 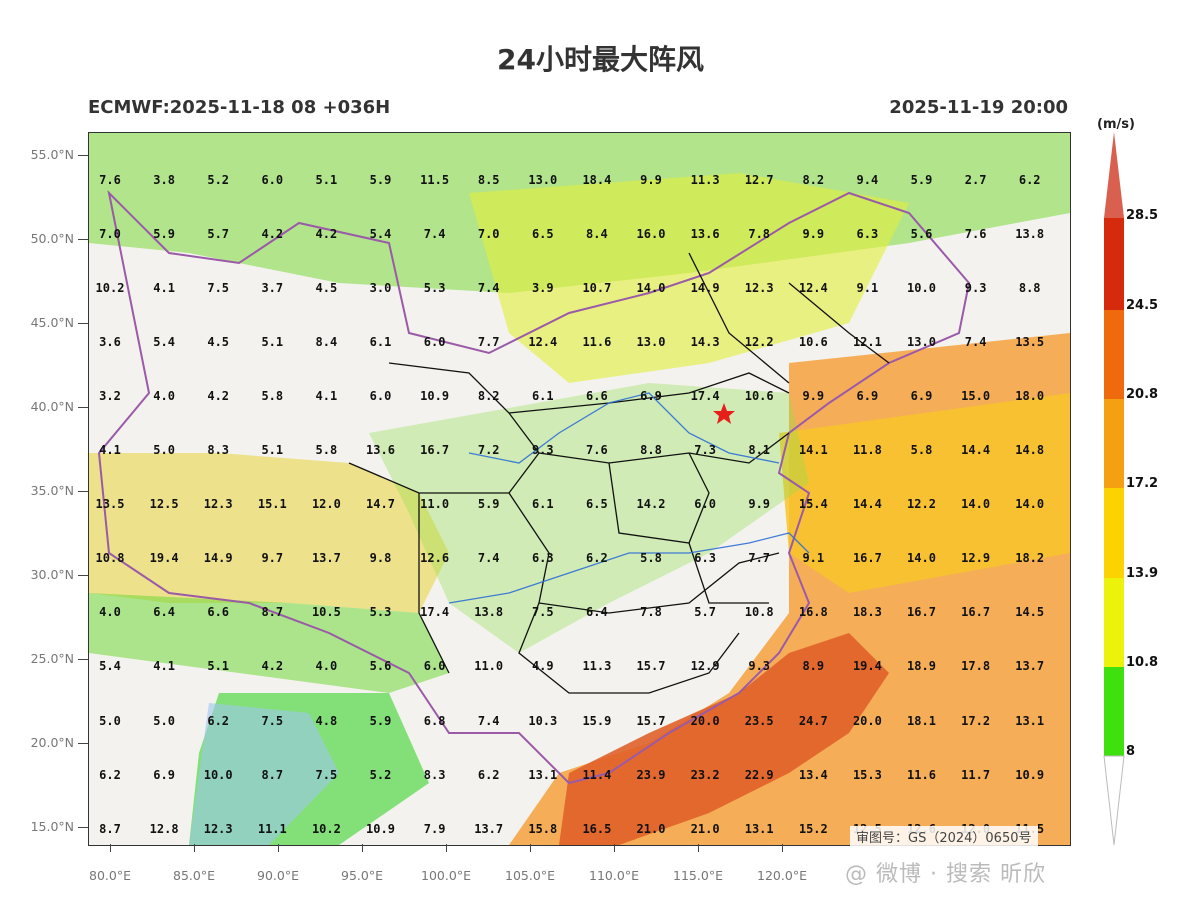 What do you see at coordinates (813, 450) in the screenshot?
I see `gust-value-label: 14.1` at bounding box center [813, 450].